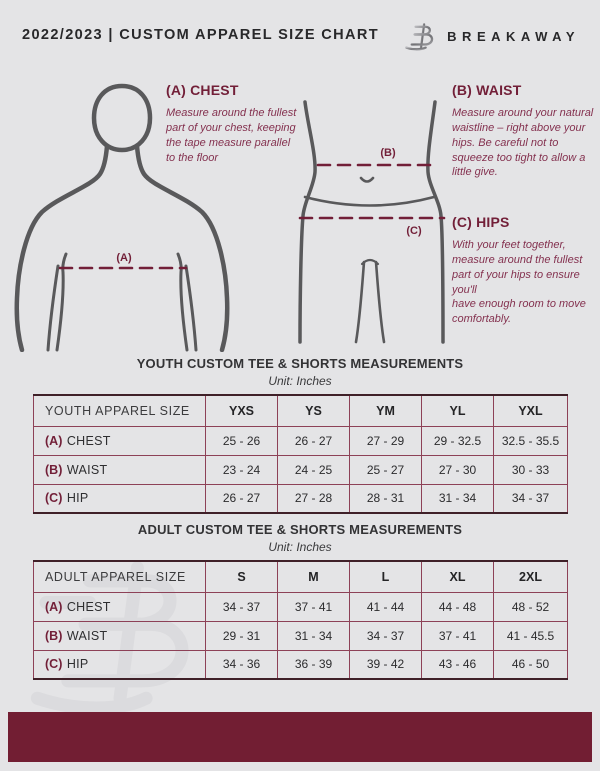 This screenshot has width=600, height=771. Describe the element at coordinates (457, 576) in the screenshot. I see `size-header: XL` at that location.